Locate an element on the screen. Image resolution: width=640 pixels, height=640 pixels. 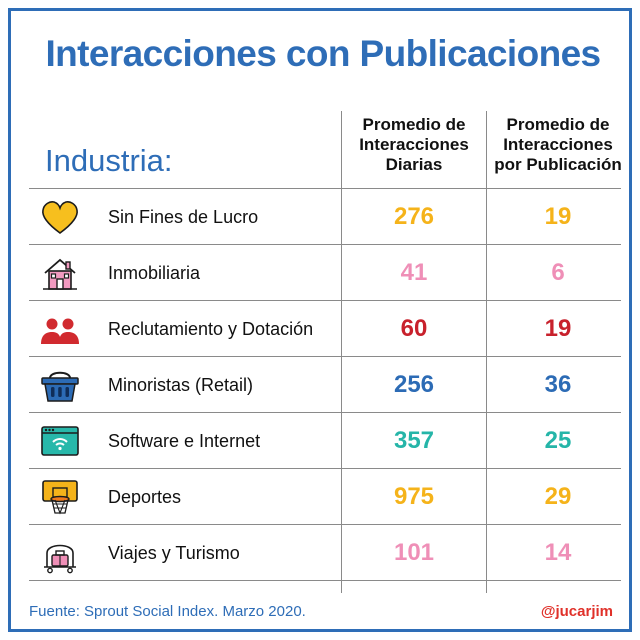
browser-wifi-icon is located at coordinates (60, 442).